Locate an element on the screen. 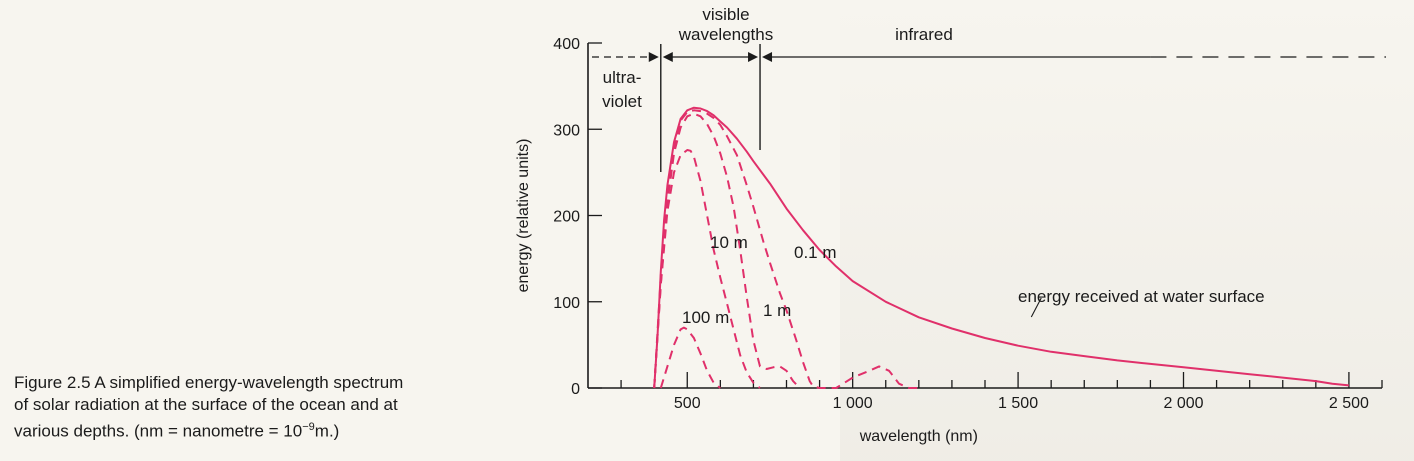  ir-arrowhead is located at coordinates (767, 57).